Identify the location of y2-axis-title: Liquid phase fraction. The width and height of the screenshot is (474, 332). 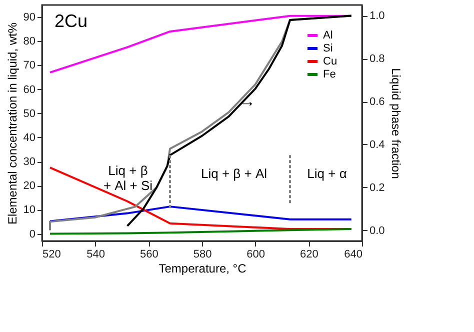
(395, 123).